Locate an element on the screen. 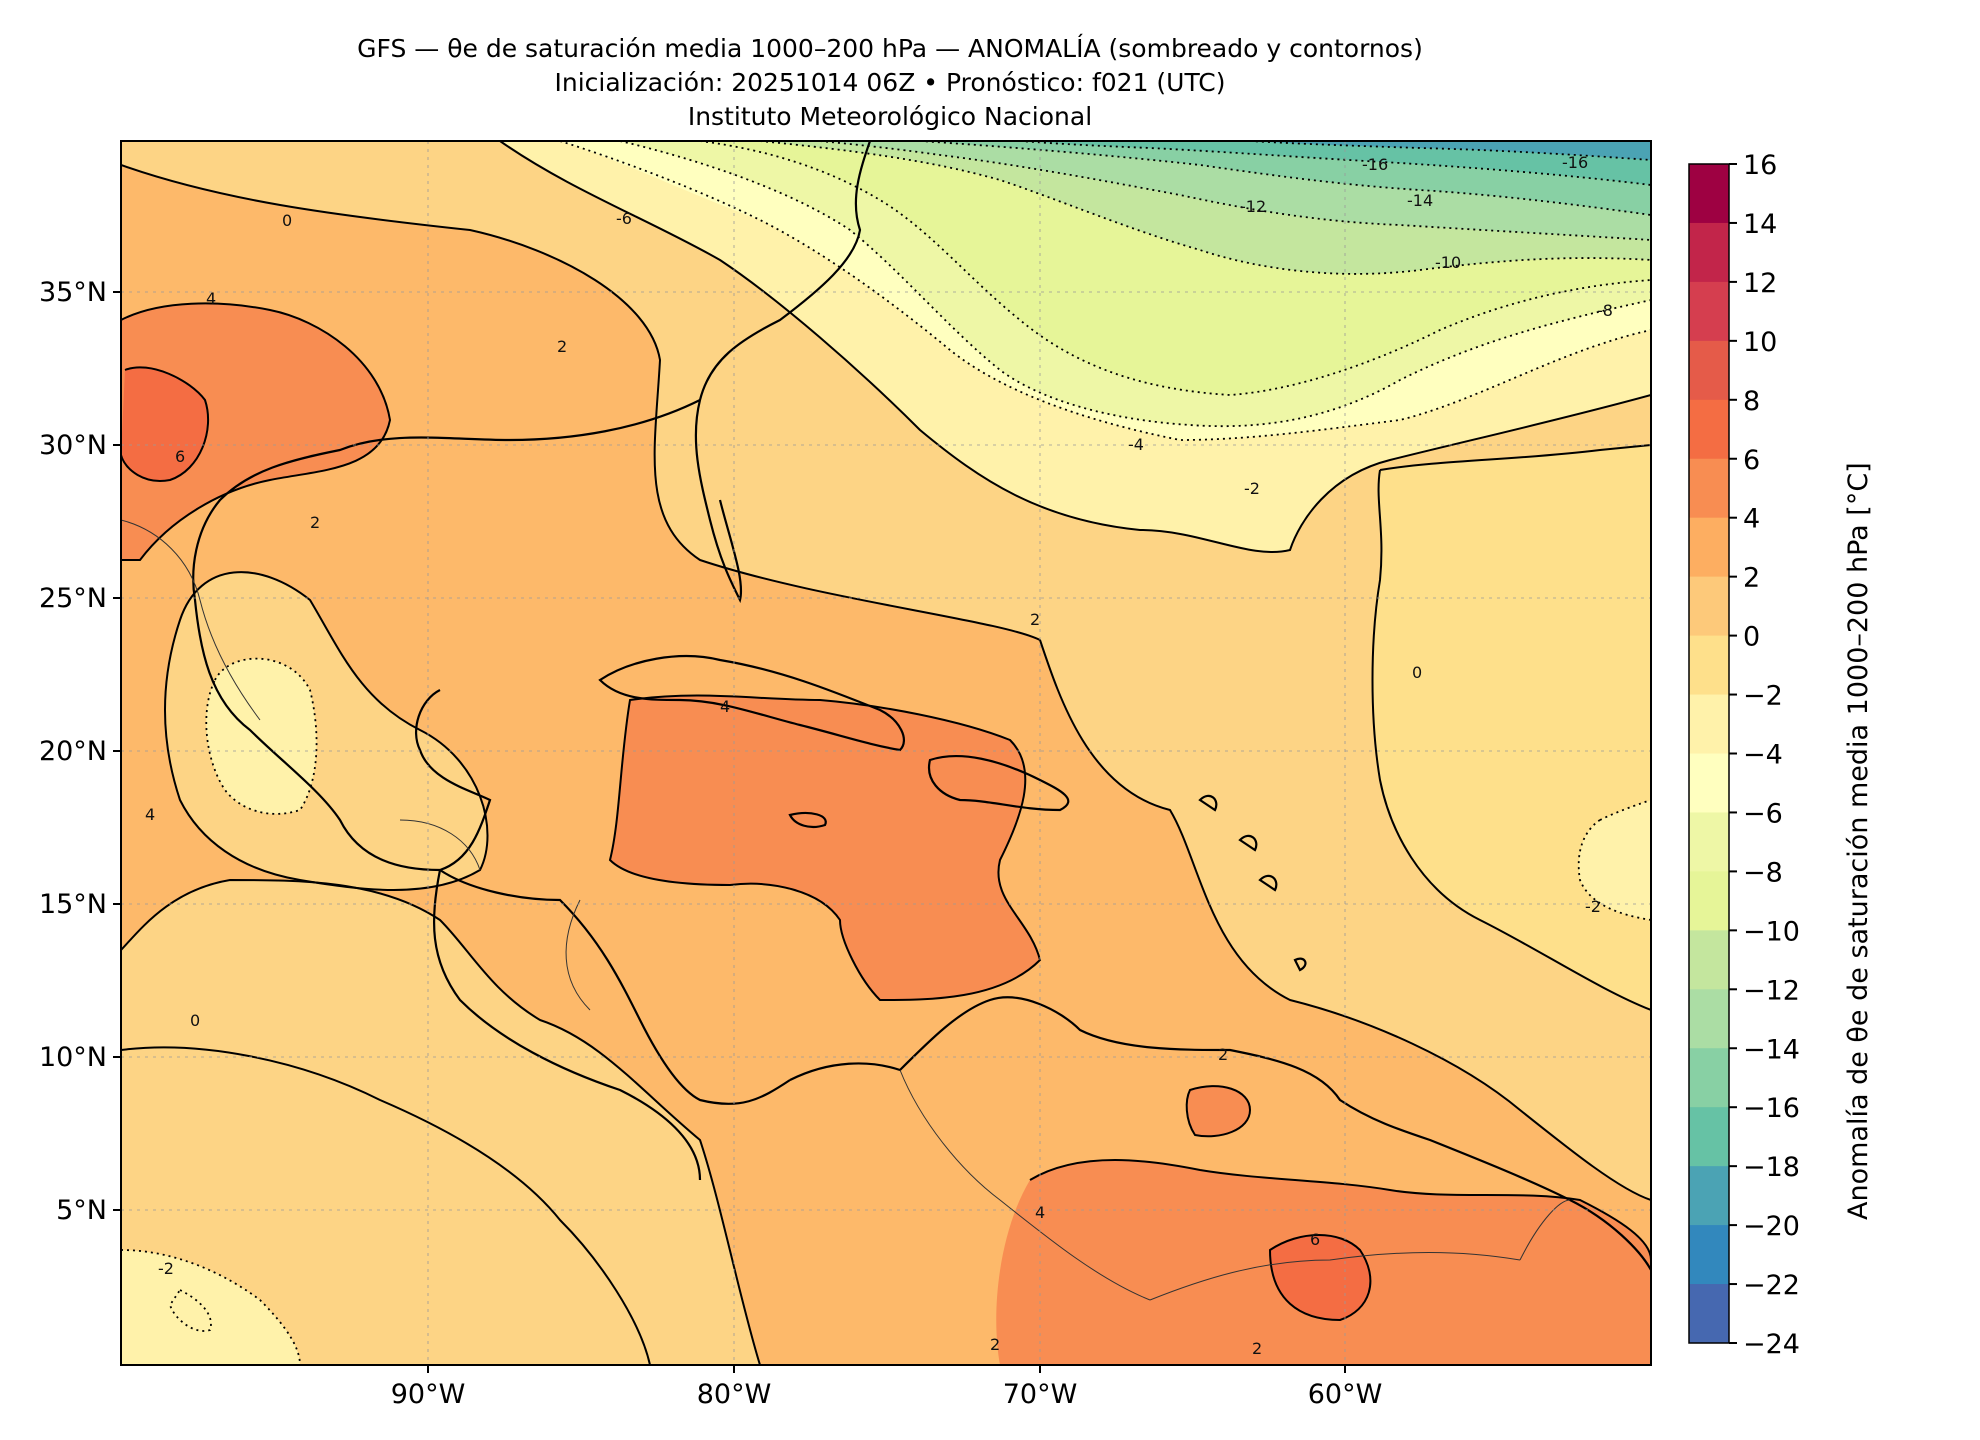  colorbar-tick-label: 4 is located at coordinates (1751, 519).